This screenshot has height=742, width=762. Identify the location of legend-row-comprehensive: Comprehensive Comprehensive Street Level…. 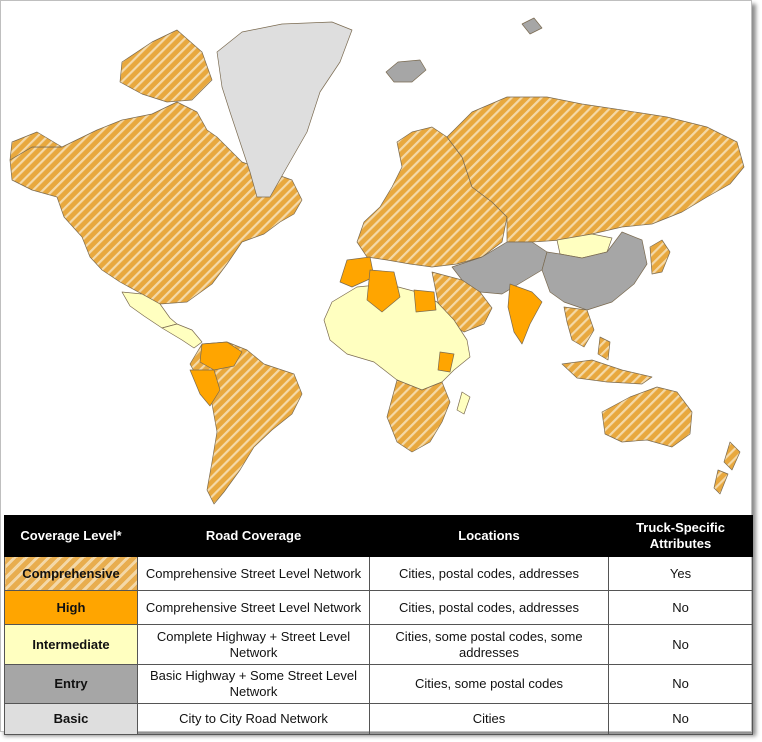
(378, 573).